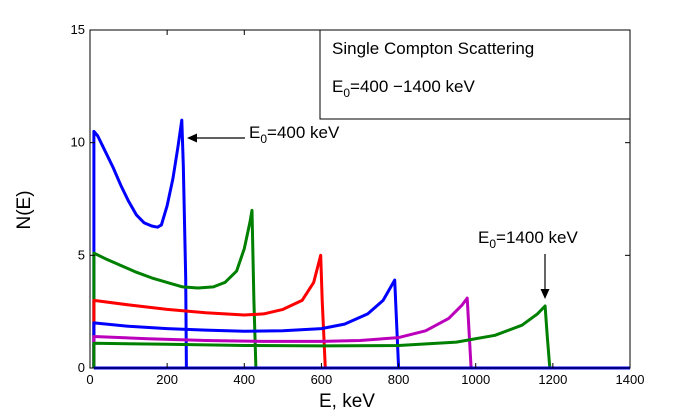  I want to click on annotation-400-rest: =400 keV, so click(303, 132).